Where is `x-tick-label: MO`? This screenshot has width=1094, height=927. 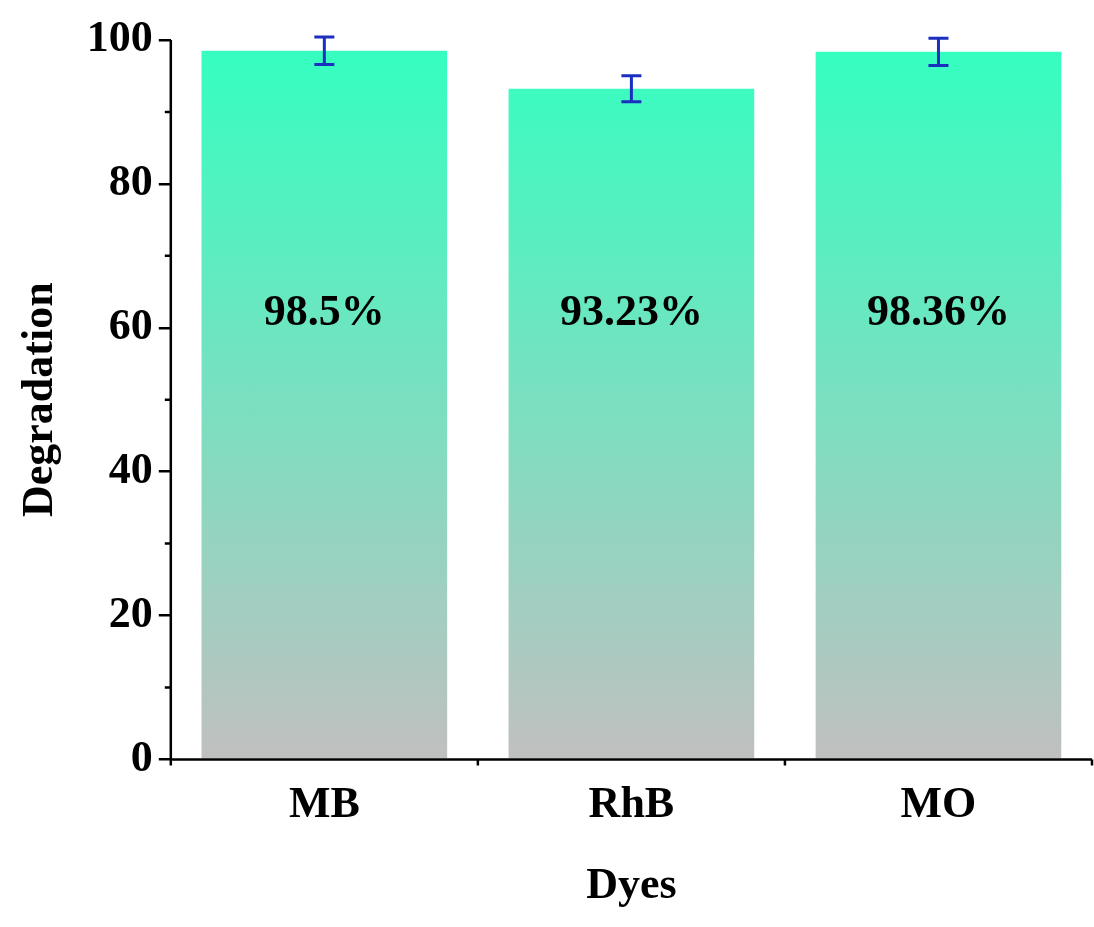 x-tick-label: MO is located at coordinates (938, 803).